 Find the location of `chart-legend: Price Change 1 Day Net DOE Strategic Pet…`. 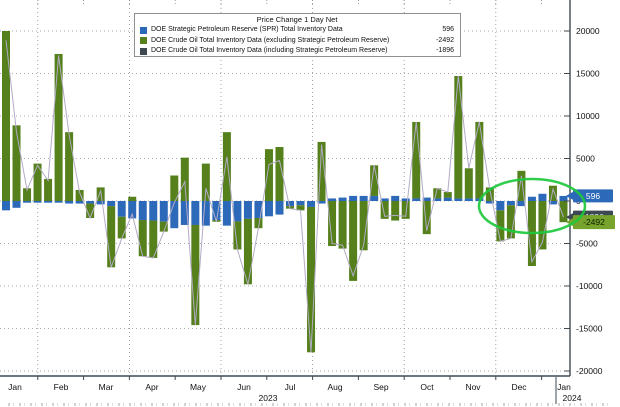

chart-legend: Price Change 1 Day Net DOE Strategic Pet… is located at coordinates (297, 35).